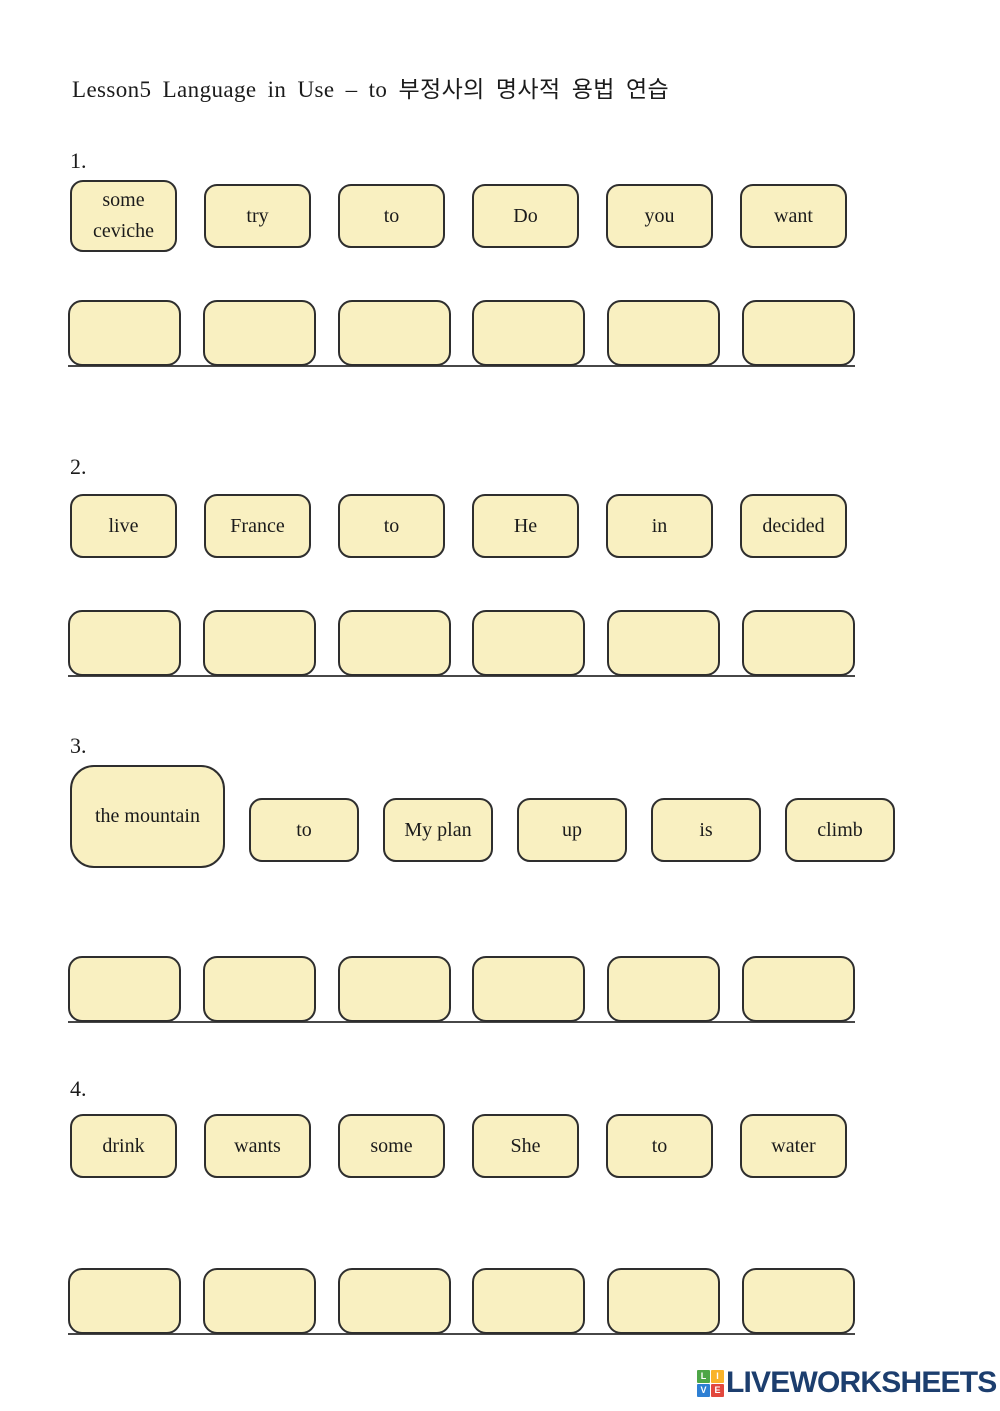 The image size is (1000, 1411). I want to click on word-card: in, so click(659, 526).